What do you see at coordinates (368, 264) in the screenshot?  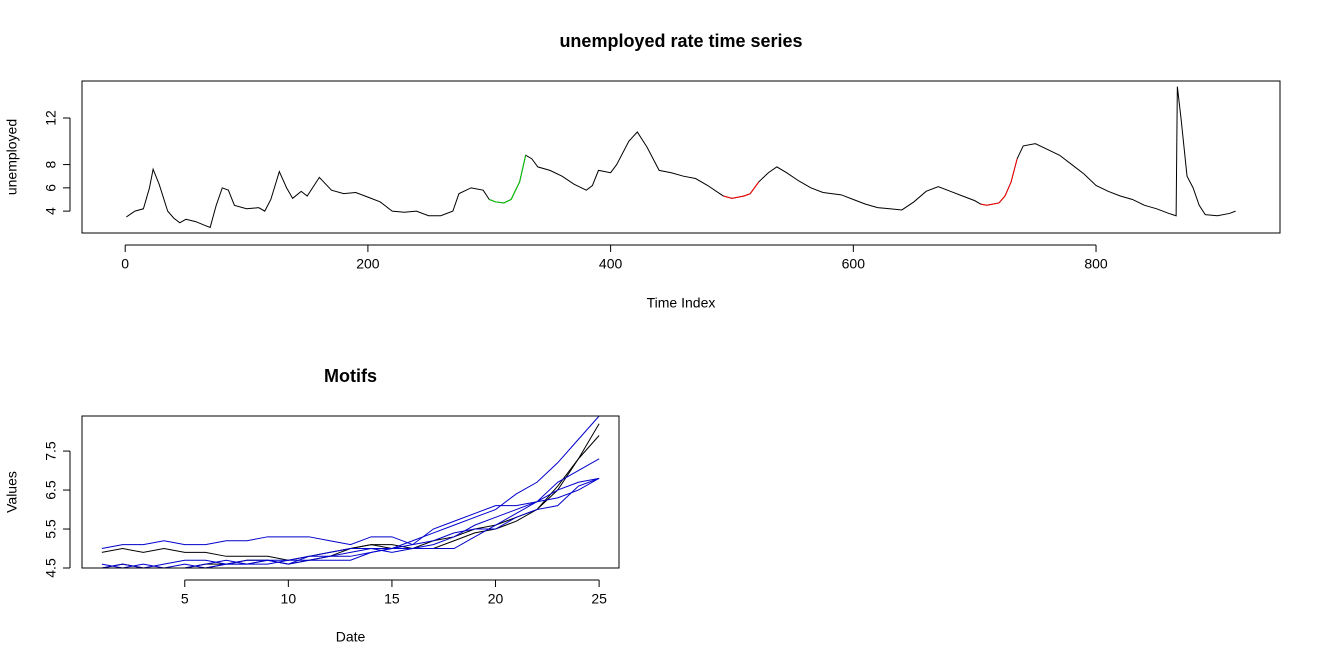 I see `x-tick-label: 200` at bounding box center [368, 264].